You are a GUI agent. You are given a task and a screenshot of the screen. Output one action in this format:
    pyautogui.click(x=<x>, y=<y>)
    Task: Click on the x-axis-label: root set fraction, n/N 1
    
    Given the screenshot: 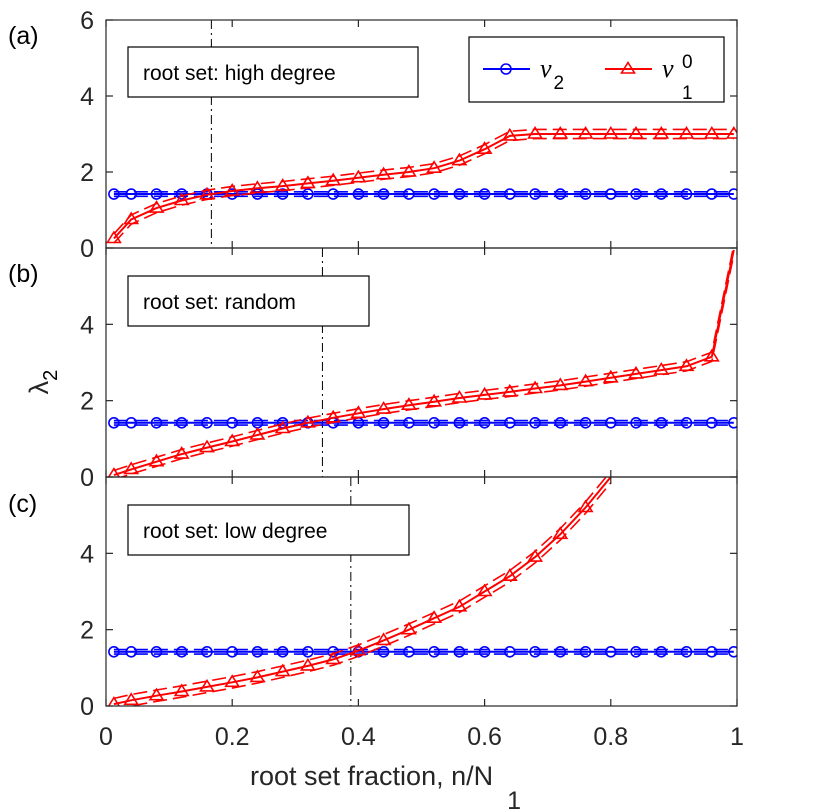 What is the action you would take?
    pyautogui.click(x=385, y=786)
    